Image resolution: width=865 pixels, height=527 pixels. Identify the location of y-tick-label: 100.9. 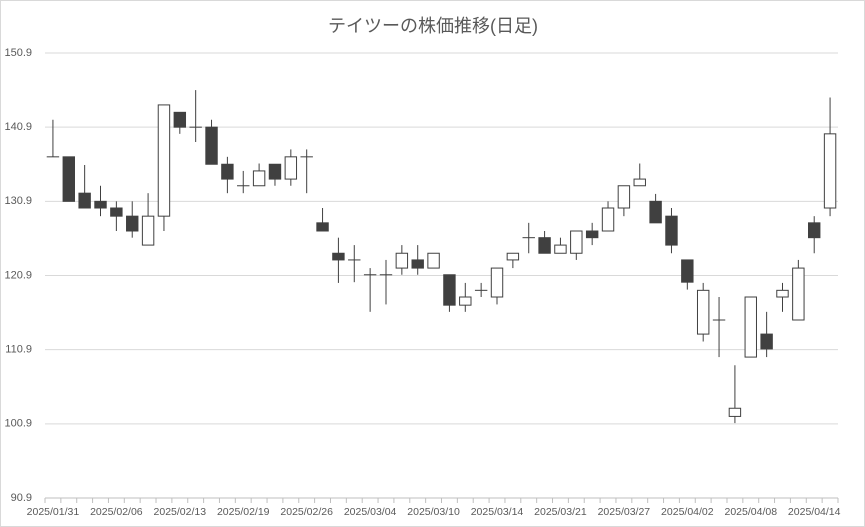
(18, 424).